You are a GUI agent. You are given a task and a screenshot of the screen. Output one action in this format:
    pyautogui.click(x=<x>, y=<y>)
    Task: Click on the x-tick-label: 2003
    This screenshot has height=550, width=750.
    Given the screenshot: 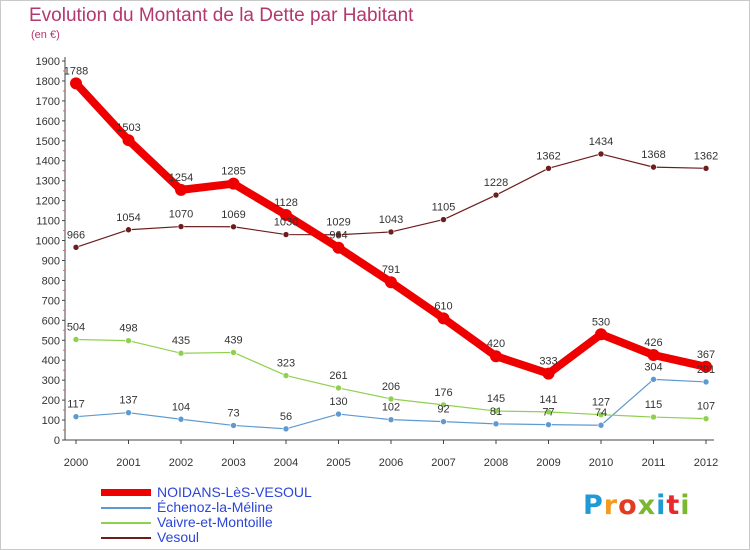 What is the action you would take?
    pyautogui.click(x=233, y=463)
    